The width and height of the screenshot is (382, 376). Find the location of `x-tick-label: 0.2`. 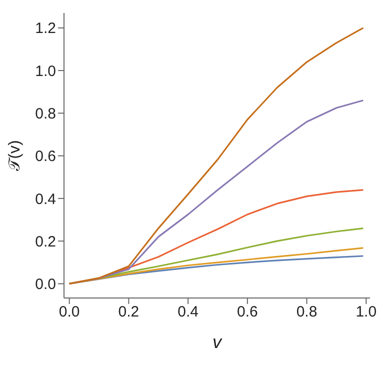

x-tick-label: 0.2 is located at coordinates (129, 312).